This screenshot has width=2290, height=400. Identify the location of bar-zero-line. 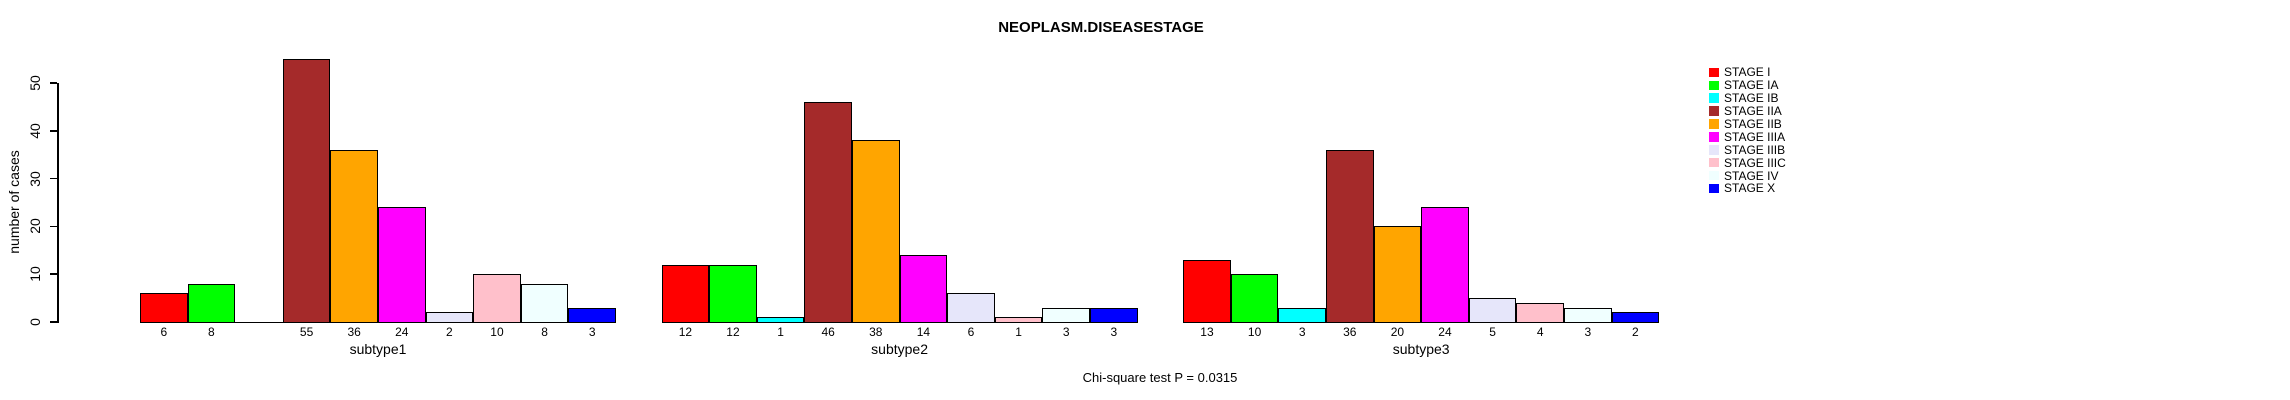
(259, 322).